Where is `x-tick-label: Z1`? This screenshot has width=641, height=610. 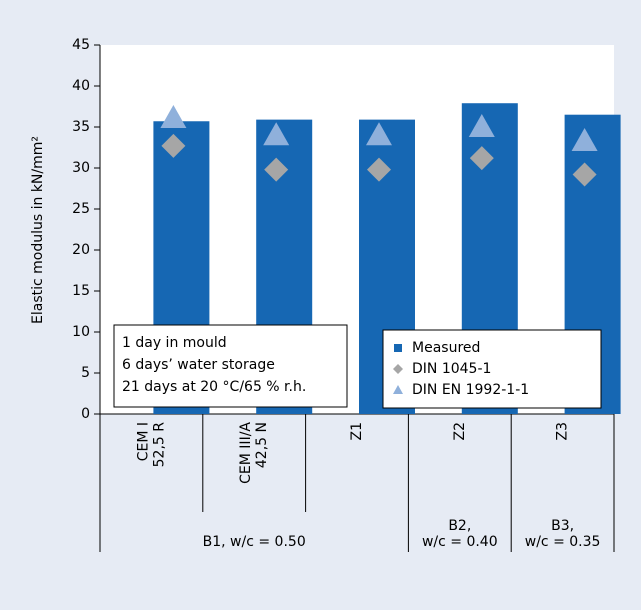 x-tick-label: Z1 is located at coordinates (357, 431).